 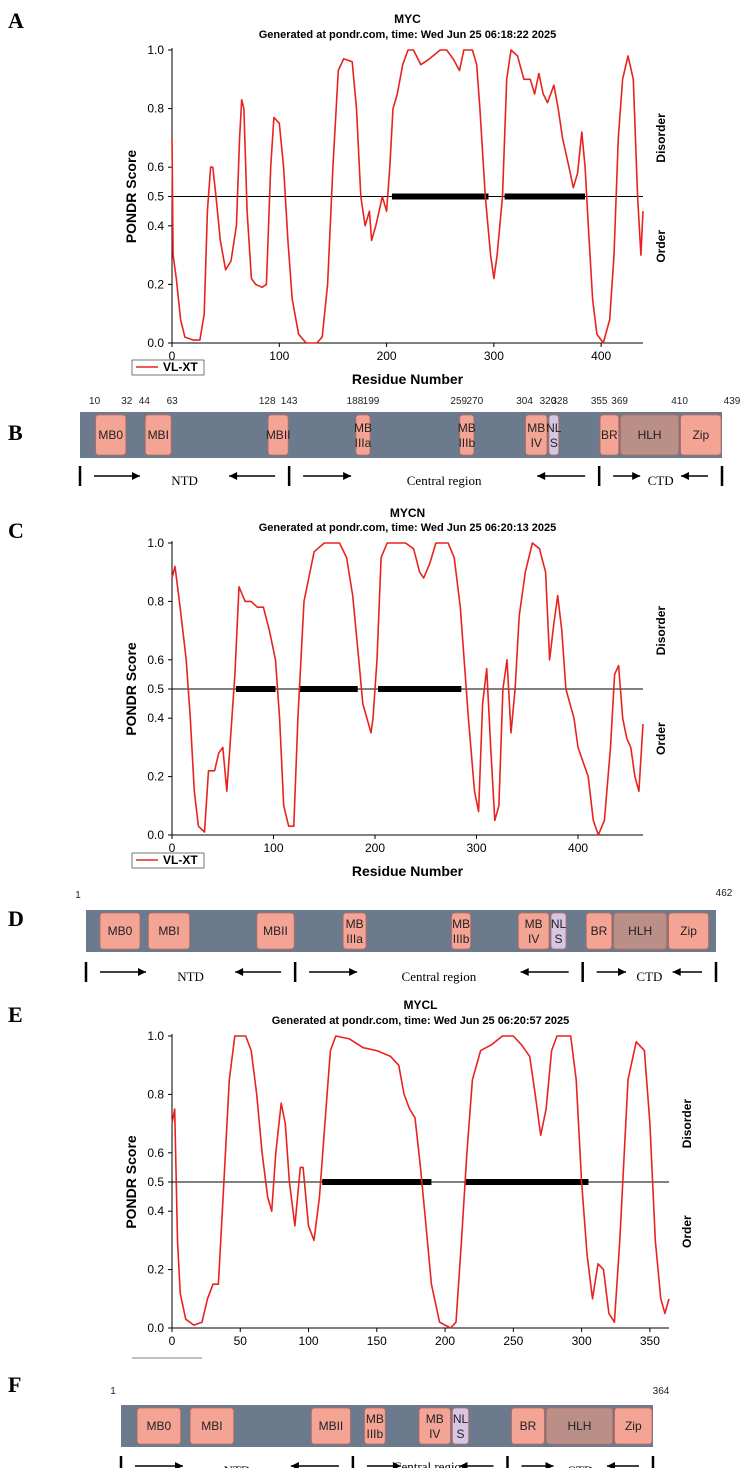 I want to click on residue-position-label: 128, so click(x=267, y=401).